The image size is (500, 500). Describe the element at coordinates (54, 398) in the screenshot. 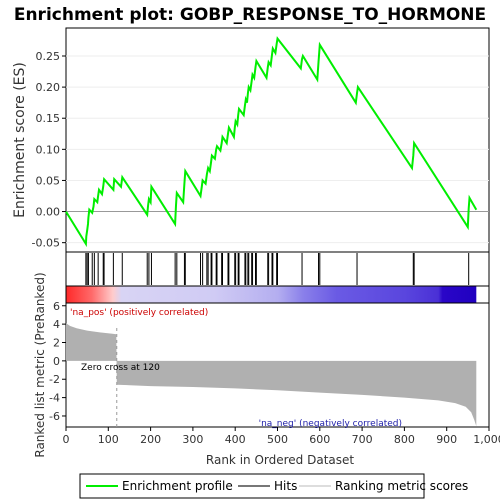

I see `metric-y-tick-label: -4` at that location.